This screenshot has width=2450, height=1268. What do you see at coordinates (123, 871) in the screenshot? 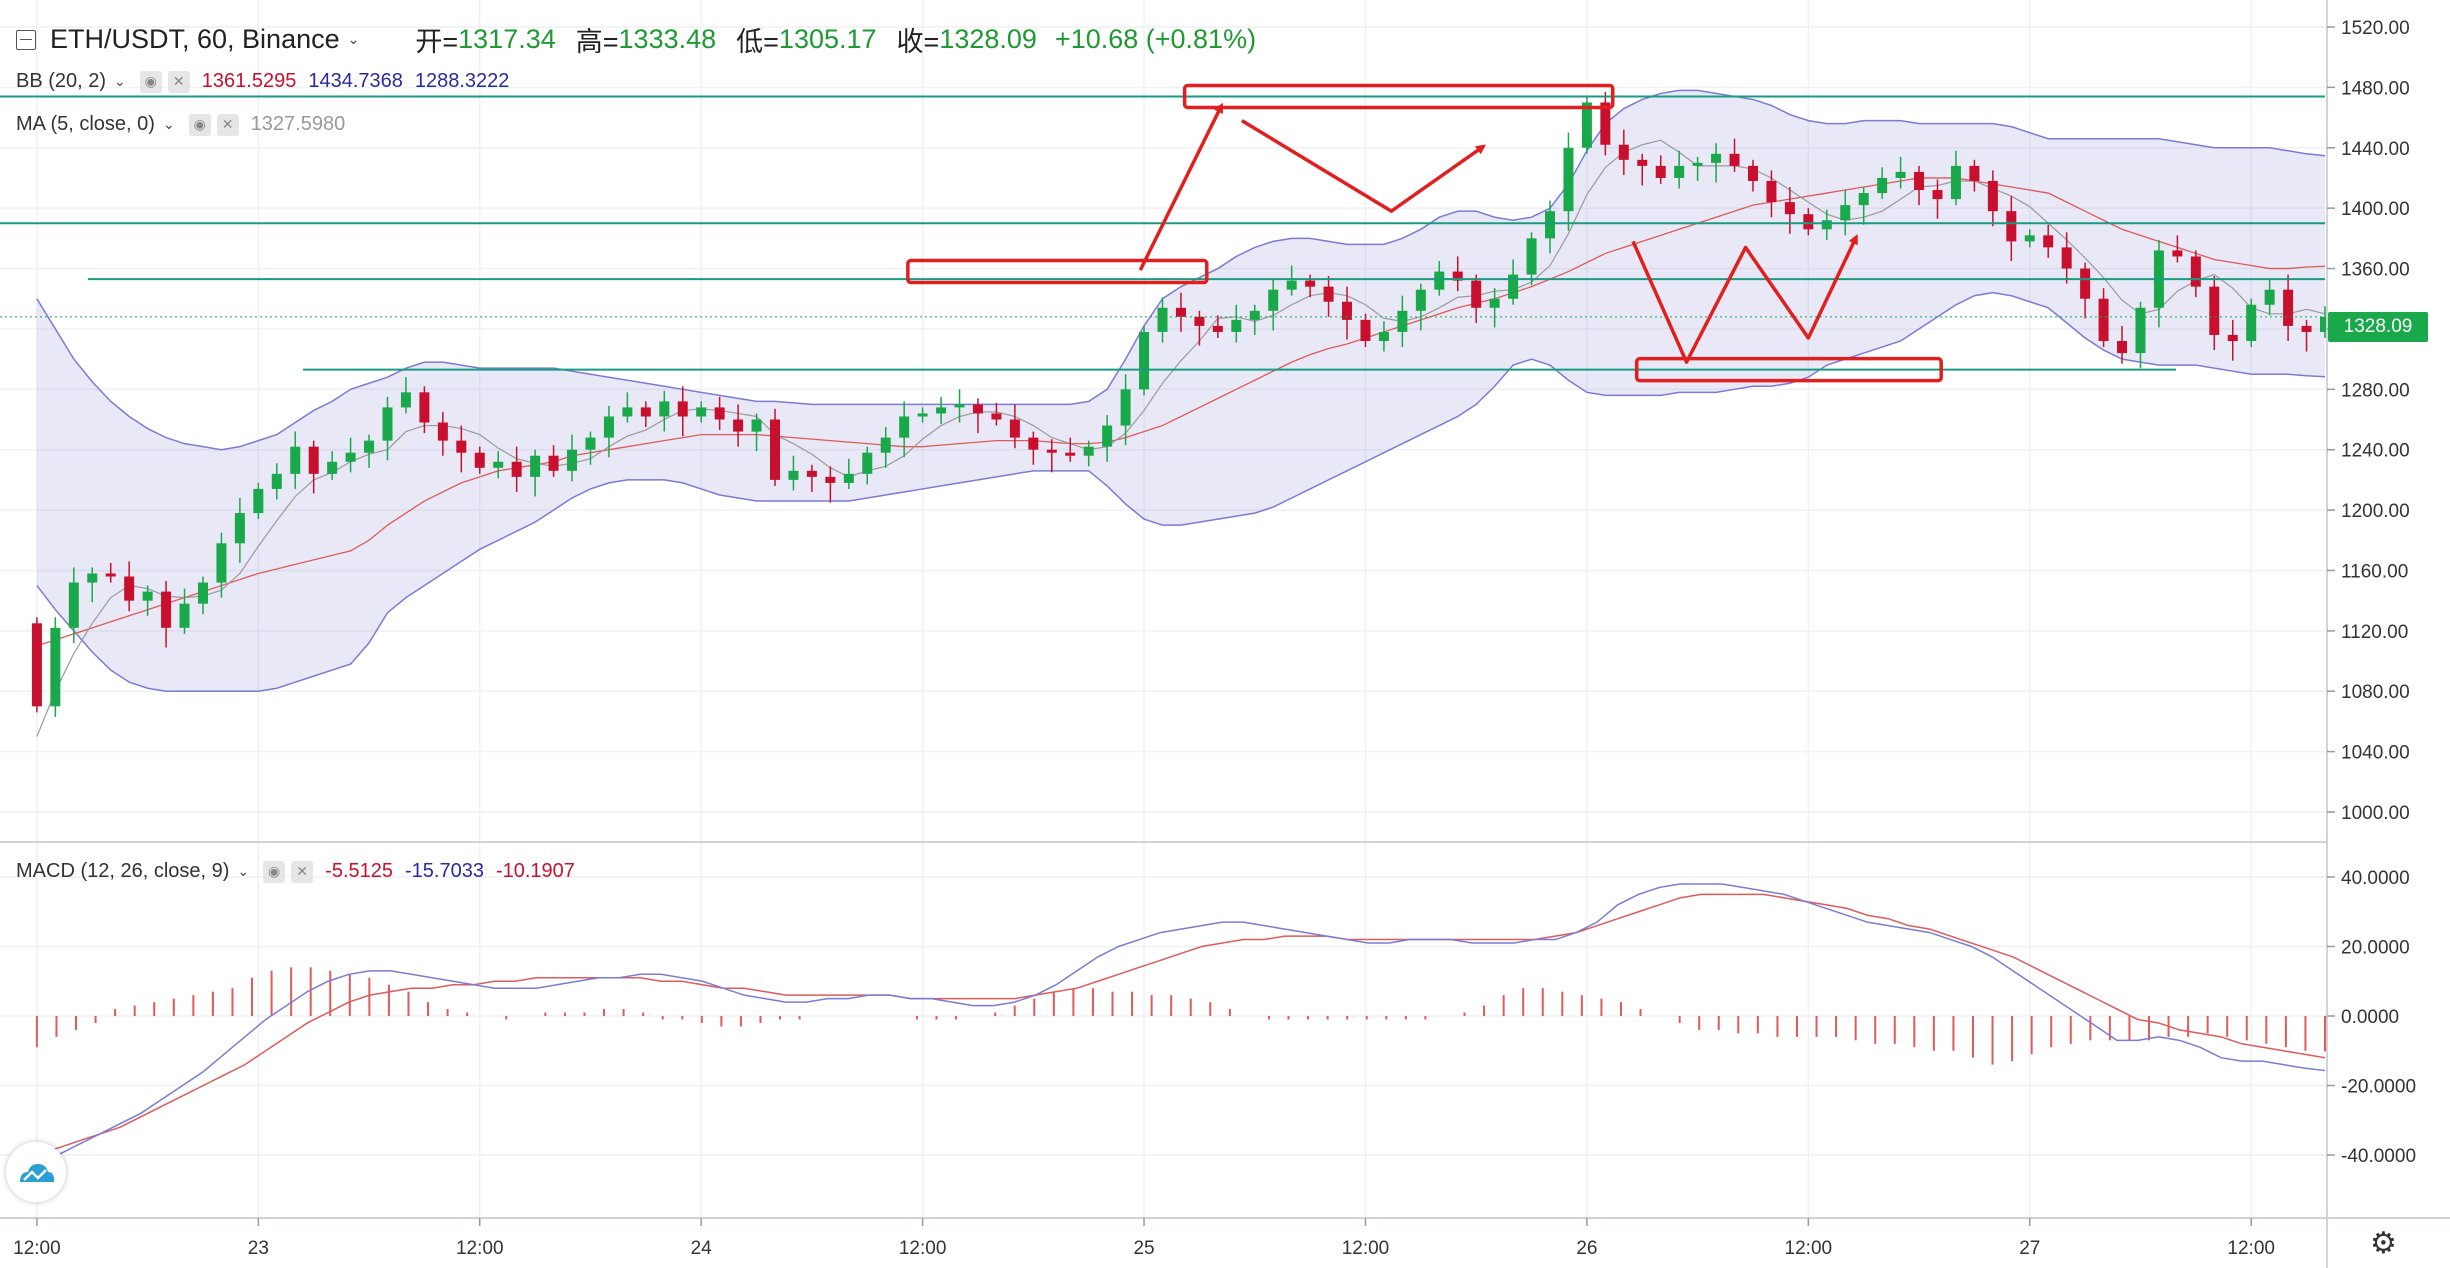
I see `macd-label: MACD (12, 26, close, 9)` at bounding box center [123, 871].